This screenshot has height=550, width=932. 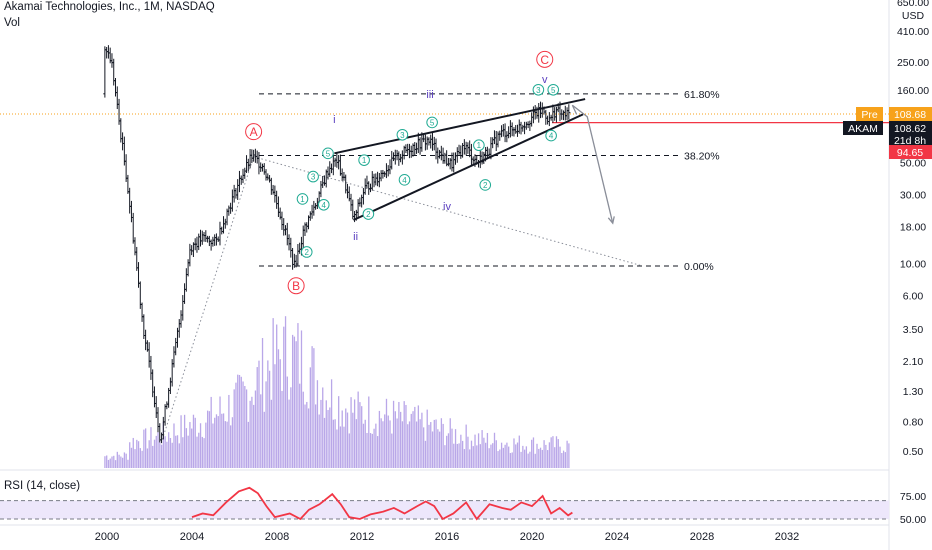 I want to click on rising-wedge, so click(x=460, y=159).